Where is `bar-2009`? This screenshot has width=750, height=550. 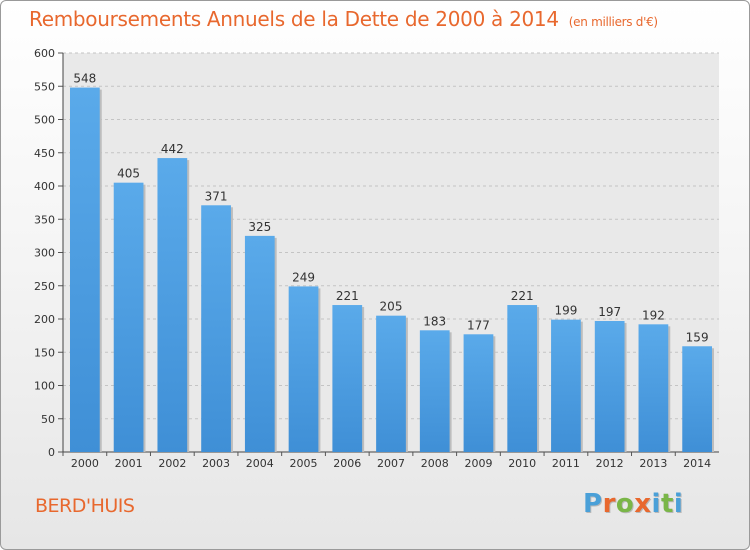
bar-2009 is located at coordinates (478, 393).